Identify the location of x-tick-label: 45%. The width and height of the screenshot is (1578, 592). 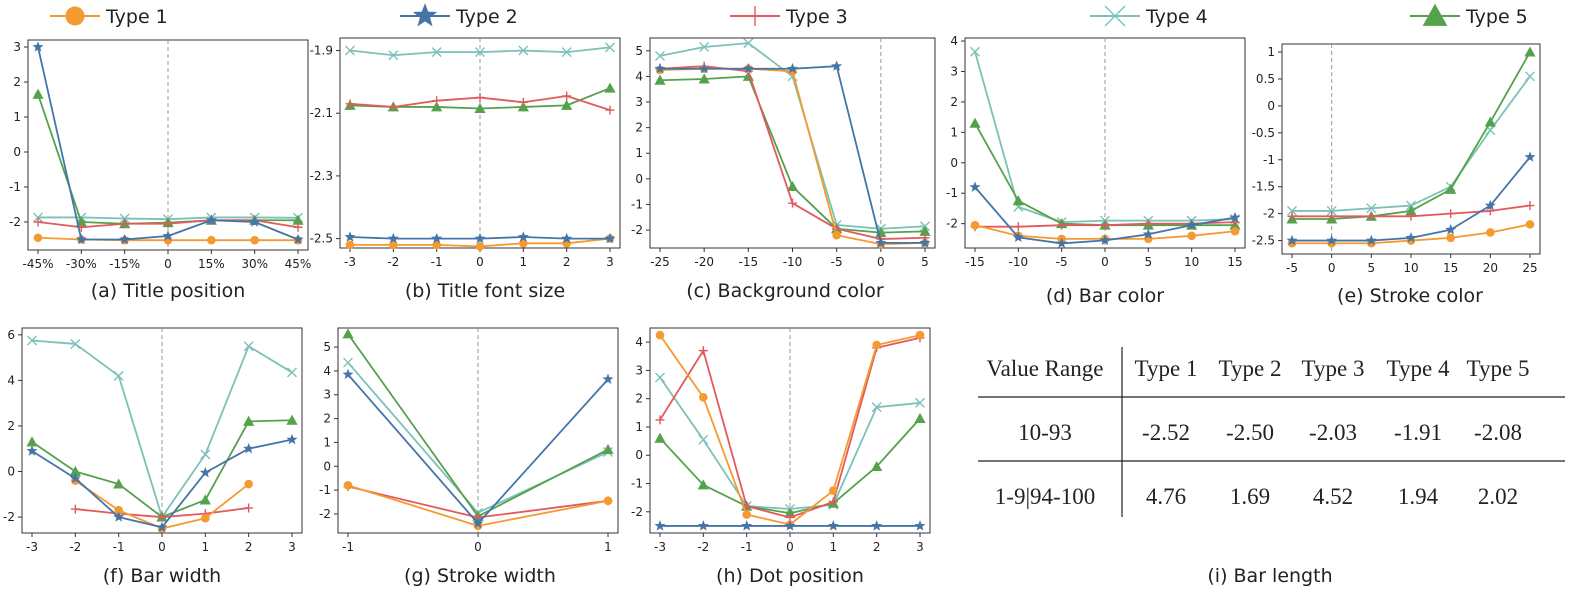
(298, 264).